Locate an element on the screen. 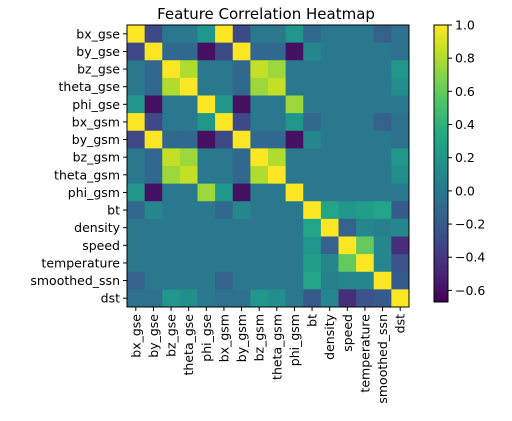  colorbar-tick-label: 1.0 is located at coordinates (465, 25).